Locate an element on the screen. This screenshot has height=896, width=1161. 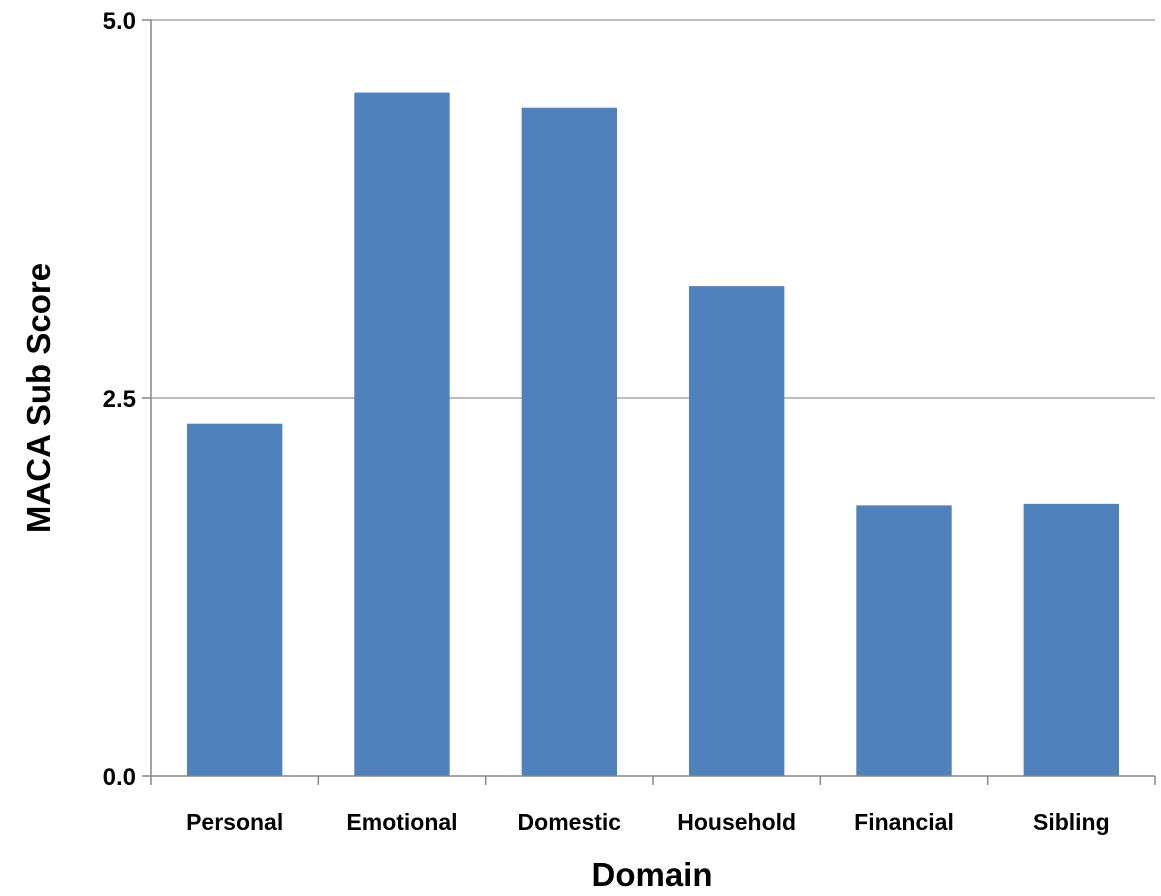
x-tick-label-sibling: Sibling is located at coordinates (1071, 822).